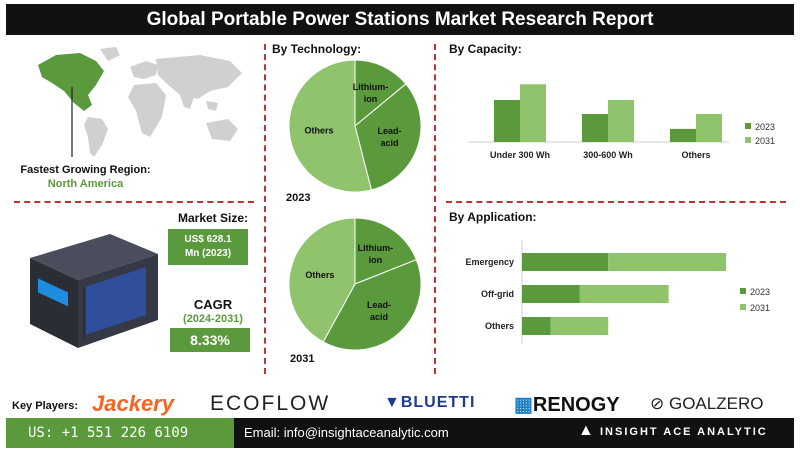  I want to click on pie-chart-2023: Lithium-ion Lead-acid Others, so click(355, 126).